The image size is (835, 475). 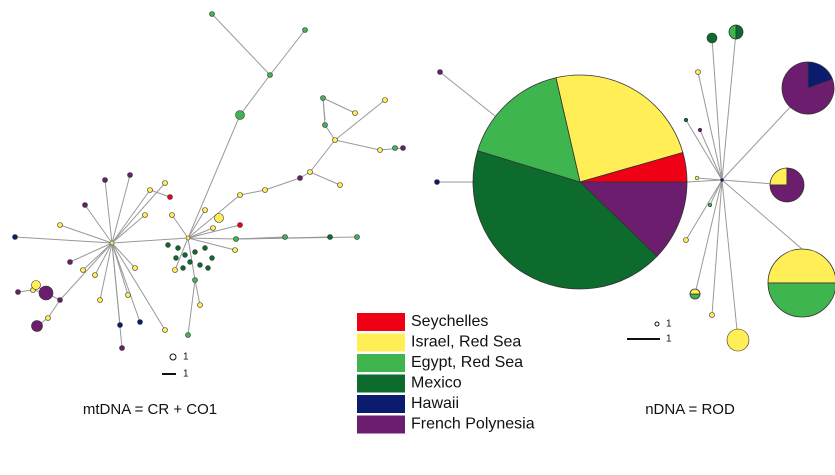 What do you see at coordinates (467, 362) in the screenshot?
I see `legend-label: Egypt, Red Sea` at bounding box center [467, 362].